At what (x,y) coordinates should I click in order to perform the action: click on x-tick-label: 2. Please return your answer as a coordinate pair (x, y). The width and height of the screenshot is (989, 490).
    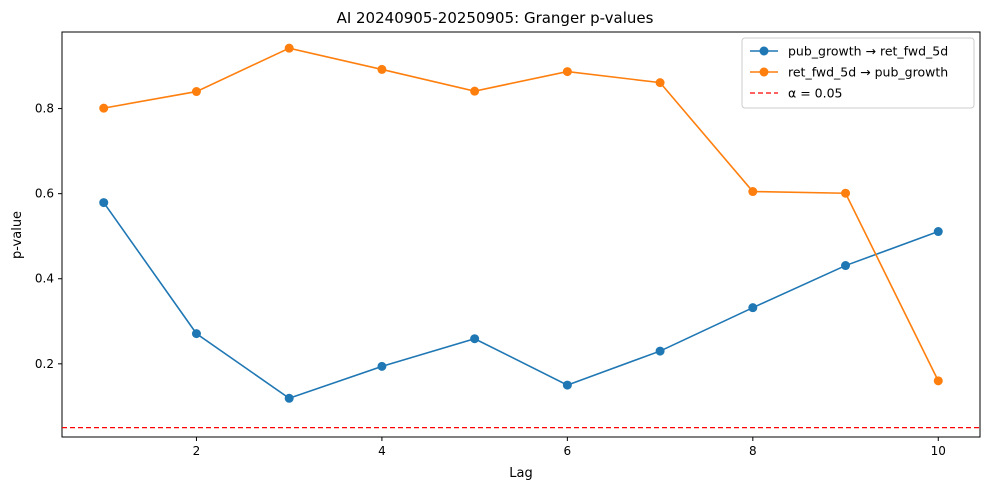
    Looking at the image, I should click on (197, 451).